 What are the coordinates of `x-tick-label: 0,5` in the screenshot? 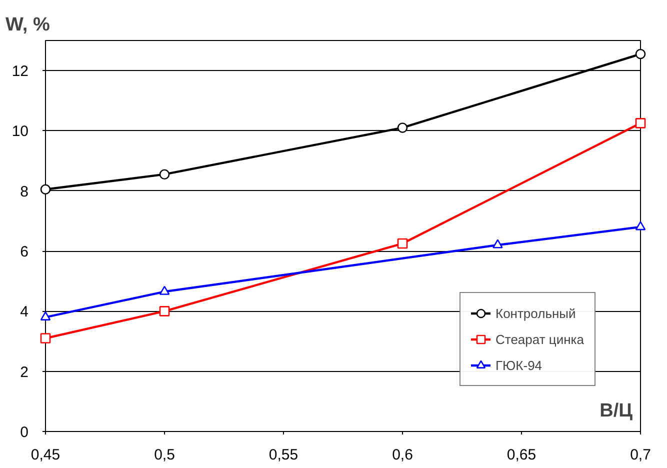 It's located at (164, 455).